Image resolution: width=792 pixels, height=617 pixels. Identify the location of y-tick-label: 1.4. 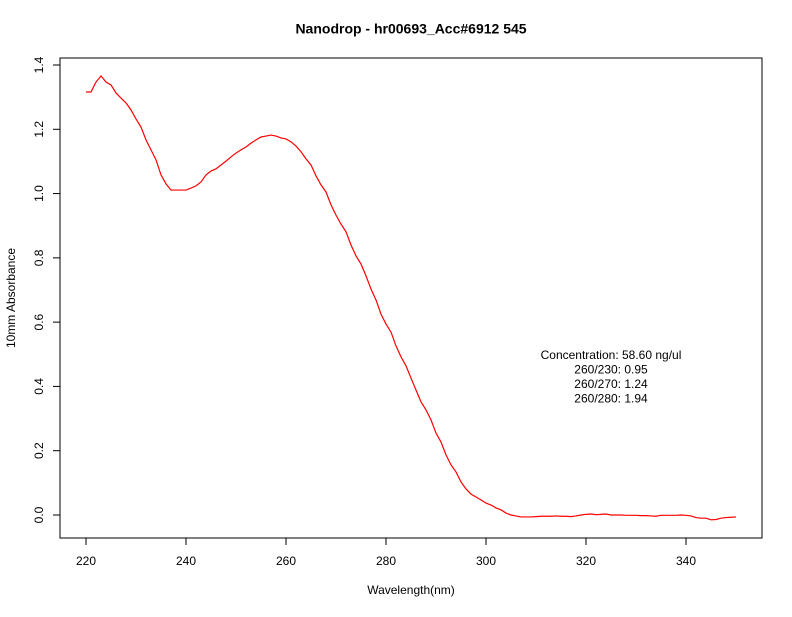
(39, 64).